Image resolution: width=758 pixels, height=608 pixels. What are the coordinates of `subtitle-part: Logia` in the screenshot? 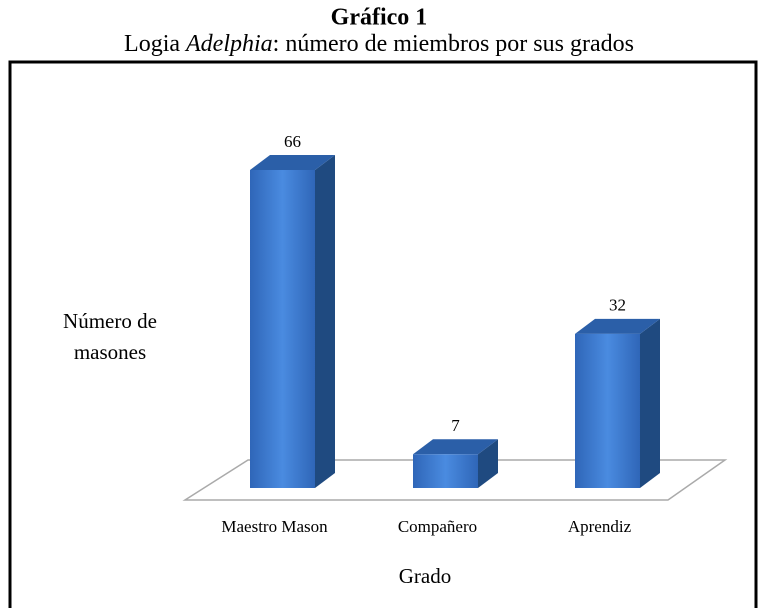 It's located at (155, 44).